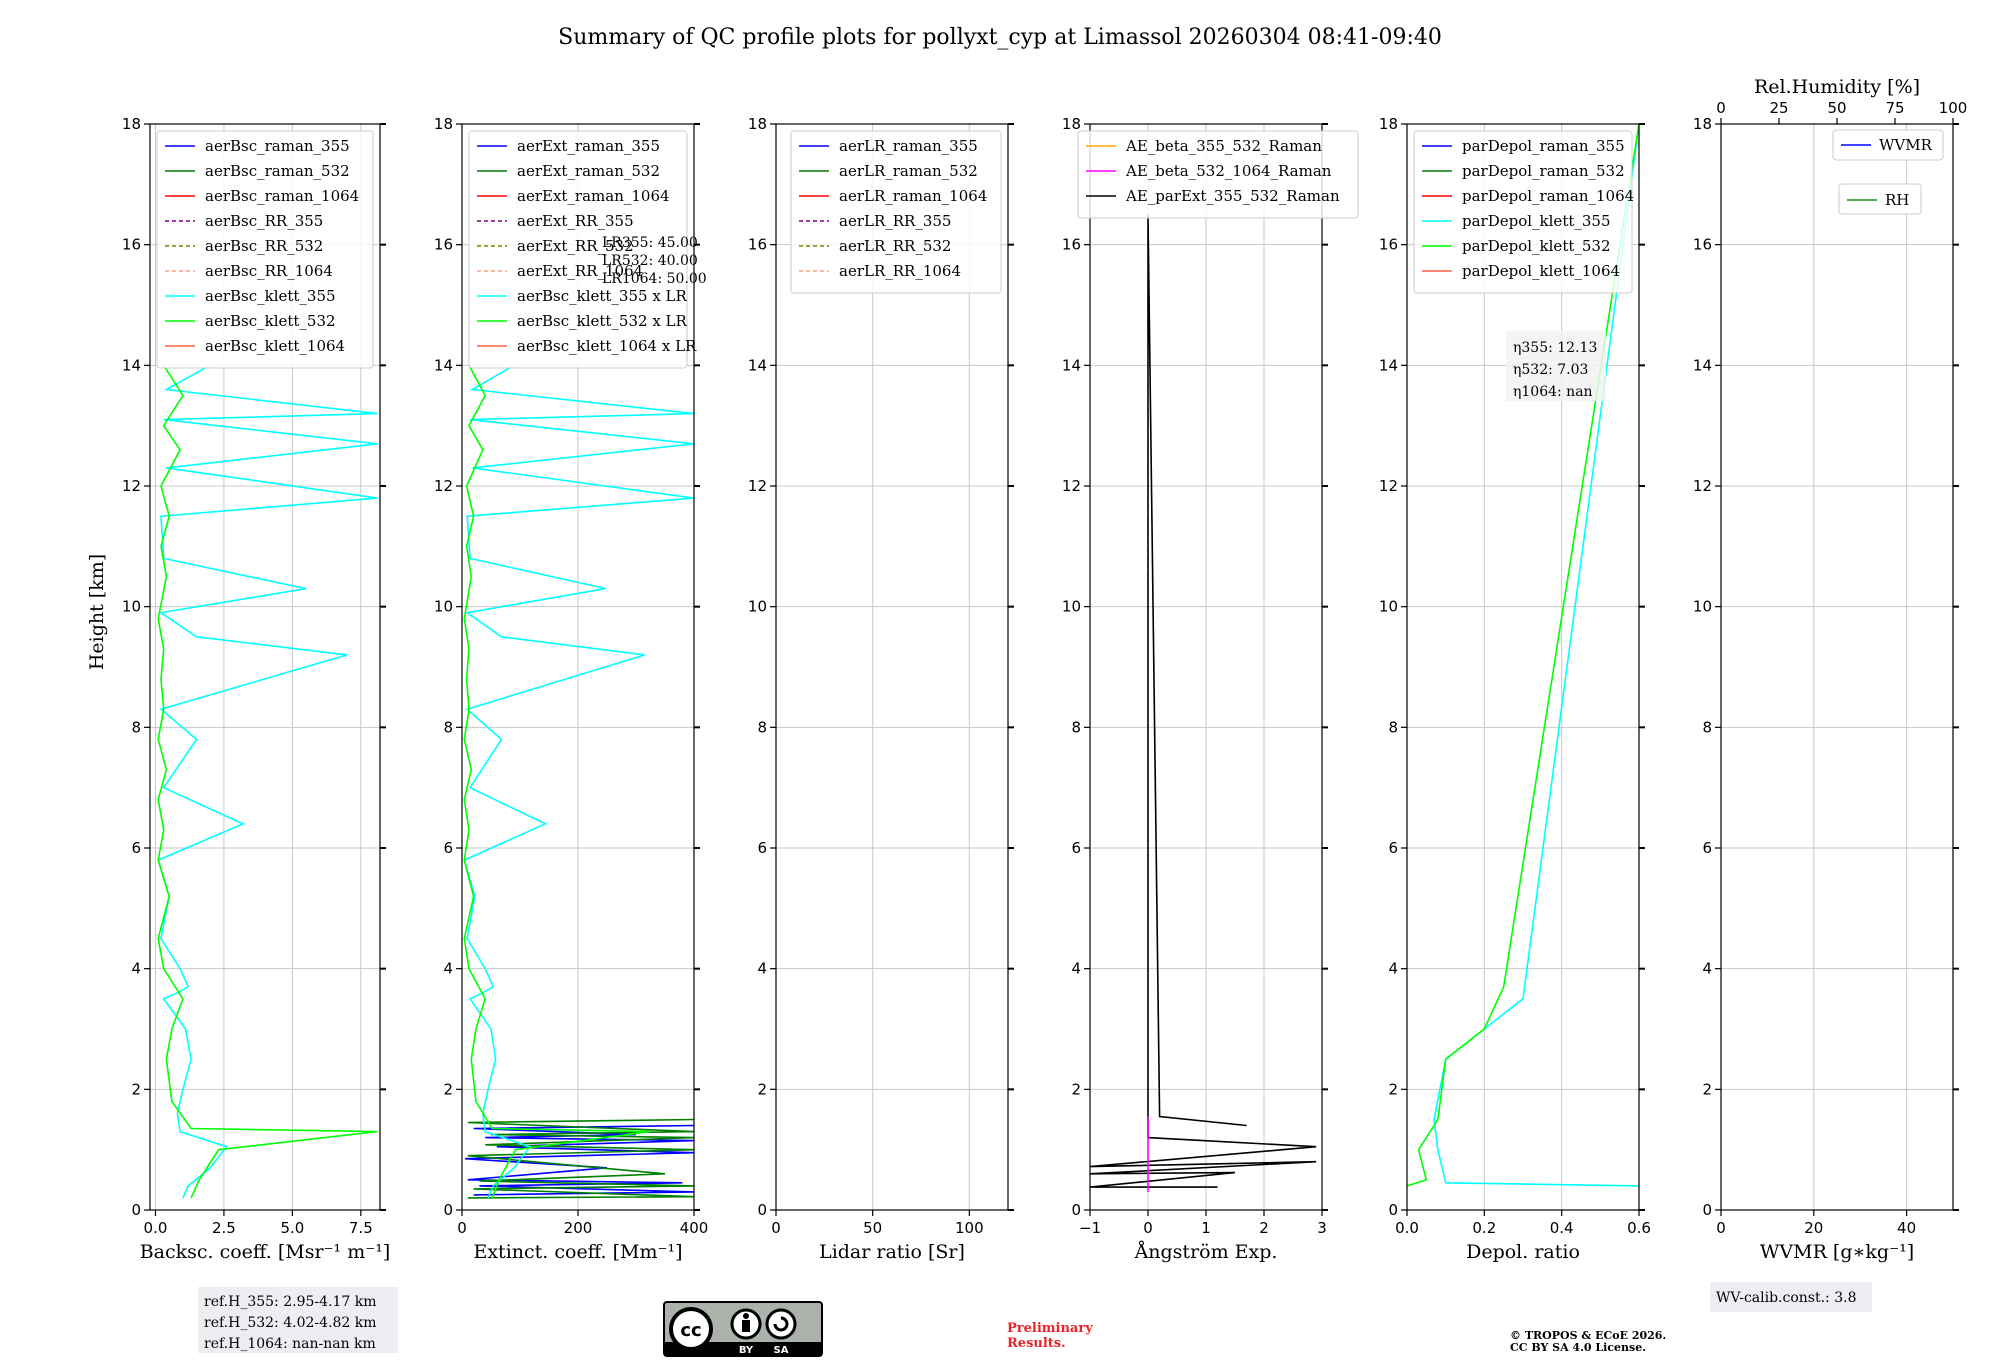  Describe the element at coordinates (1897, 200) in the screenshot. I see `legend-label: RH` at that location.